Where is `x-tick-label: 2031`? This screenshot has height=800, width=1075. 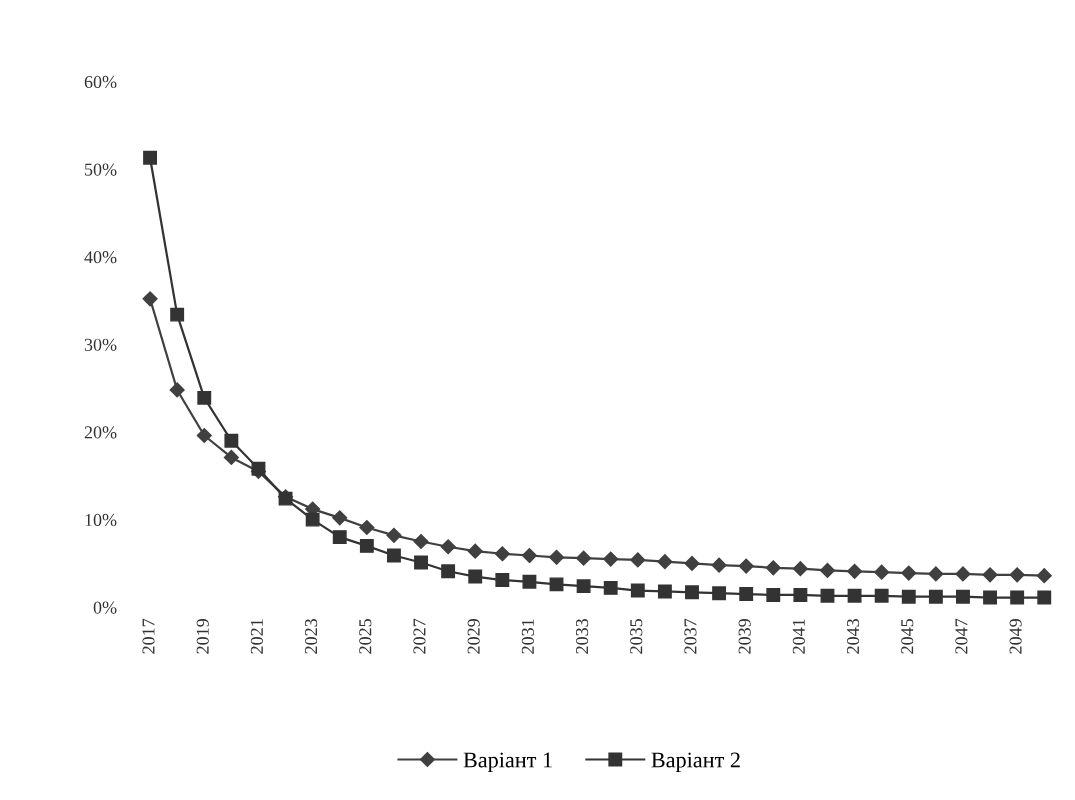
x-tick-label: 2031 is located at coordinates (527, 636).